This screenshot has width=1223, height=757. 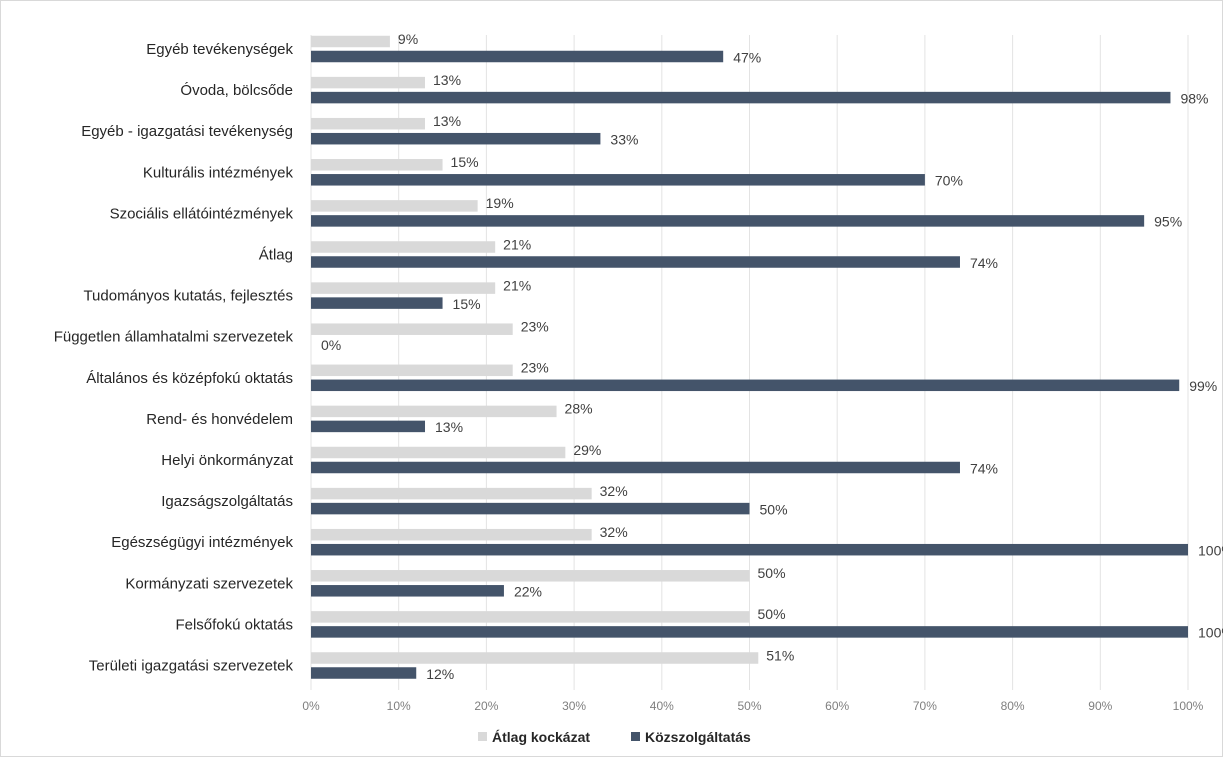 I want to click on x-tick-label: 90%, so click(x=1100, y=706).